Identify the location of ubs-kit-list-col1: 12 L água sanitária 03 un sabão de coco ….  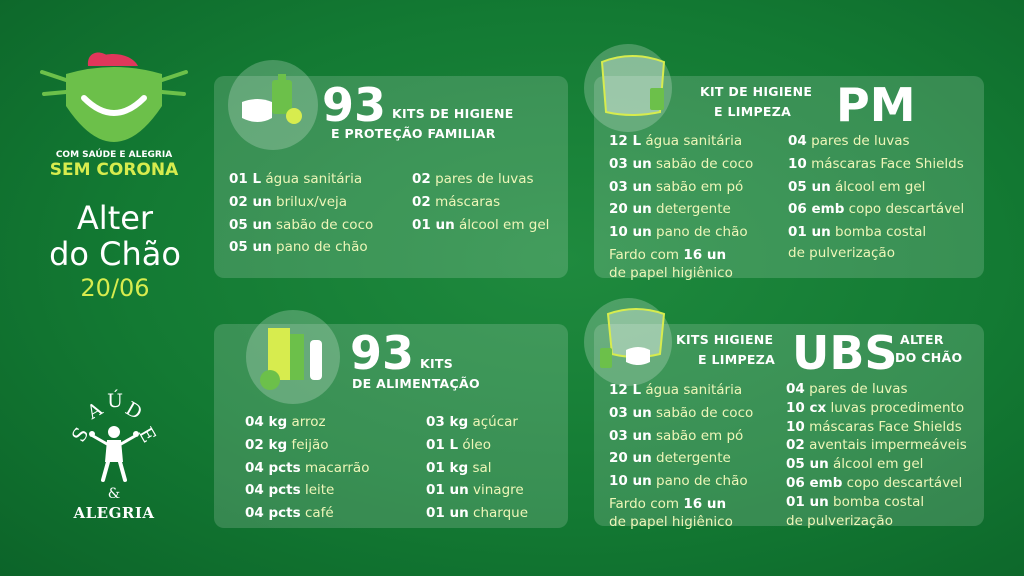
(681, 455).